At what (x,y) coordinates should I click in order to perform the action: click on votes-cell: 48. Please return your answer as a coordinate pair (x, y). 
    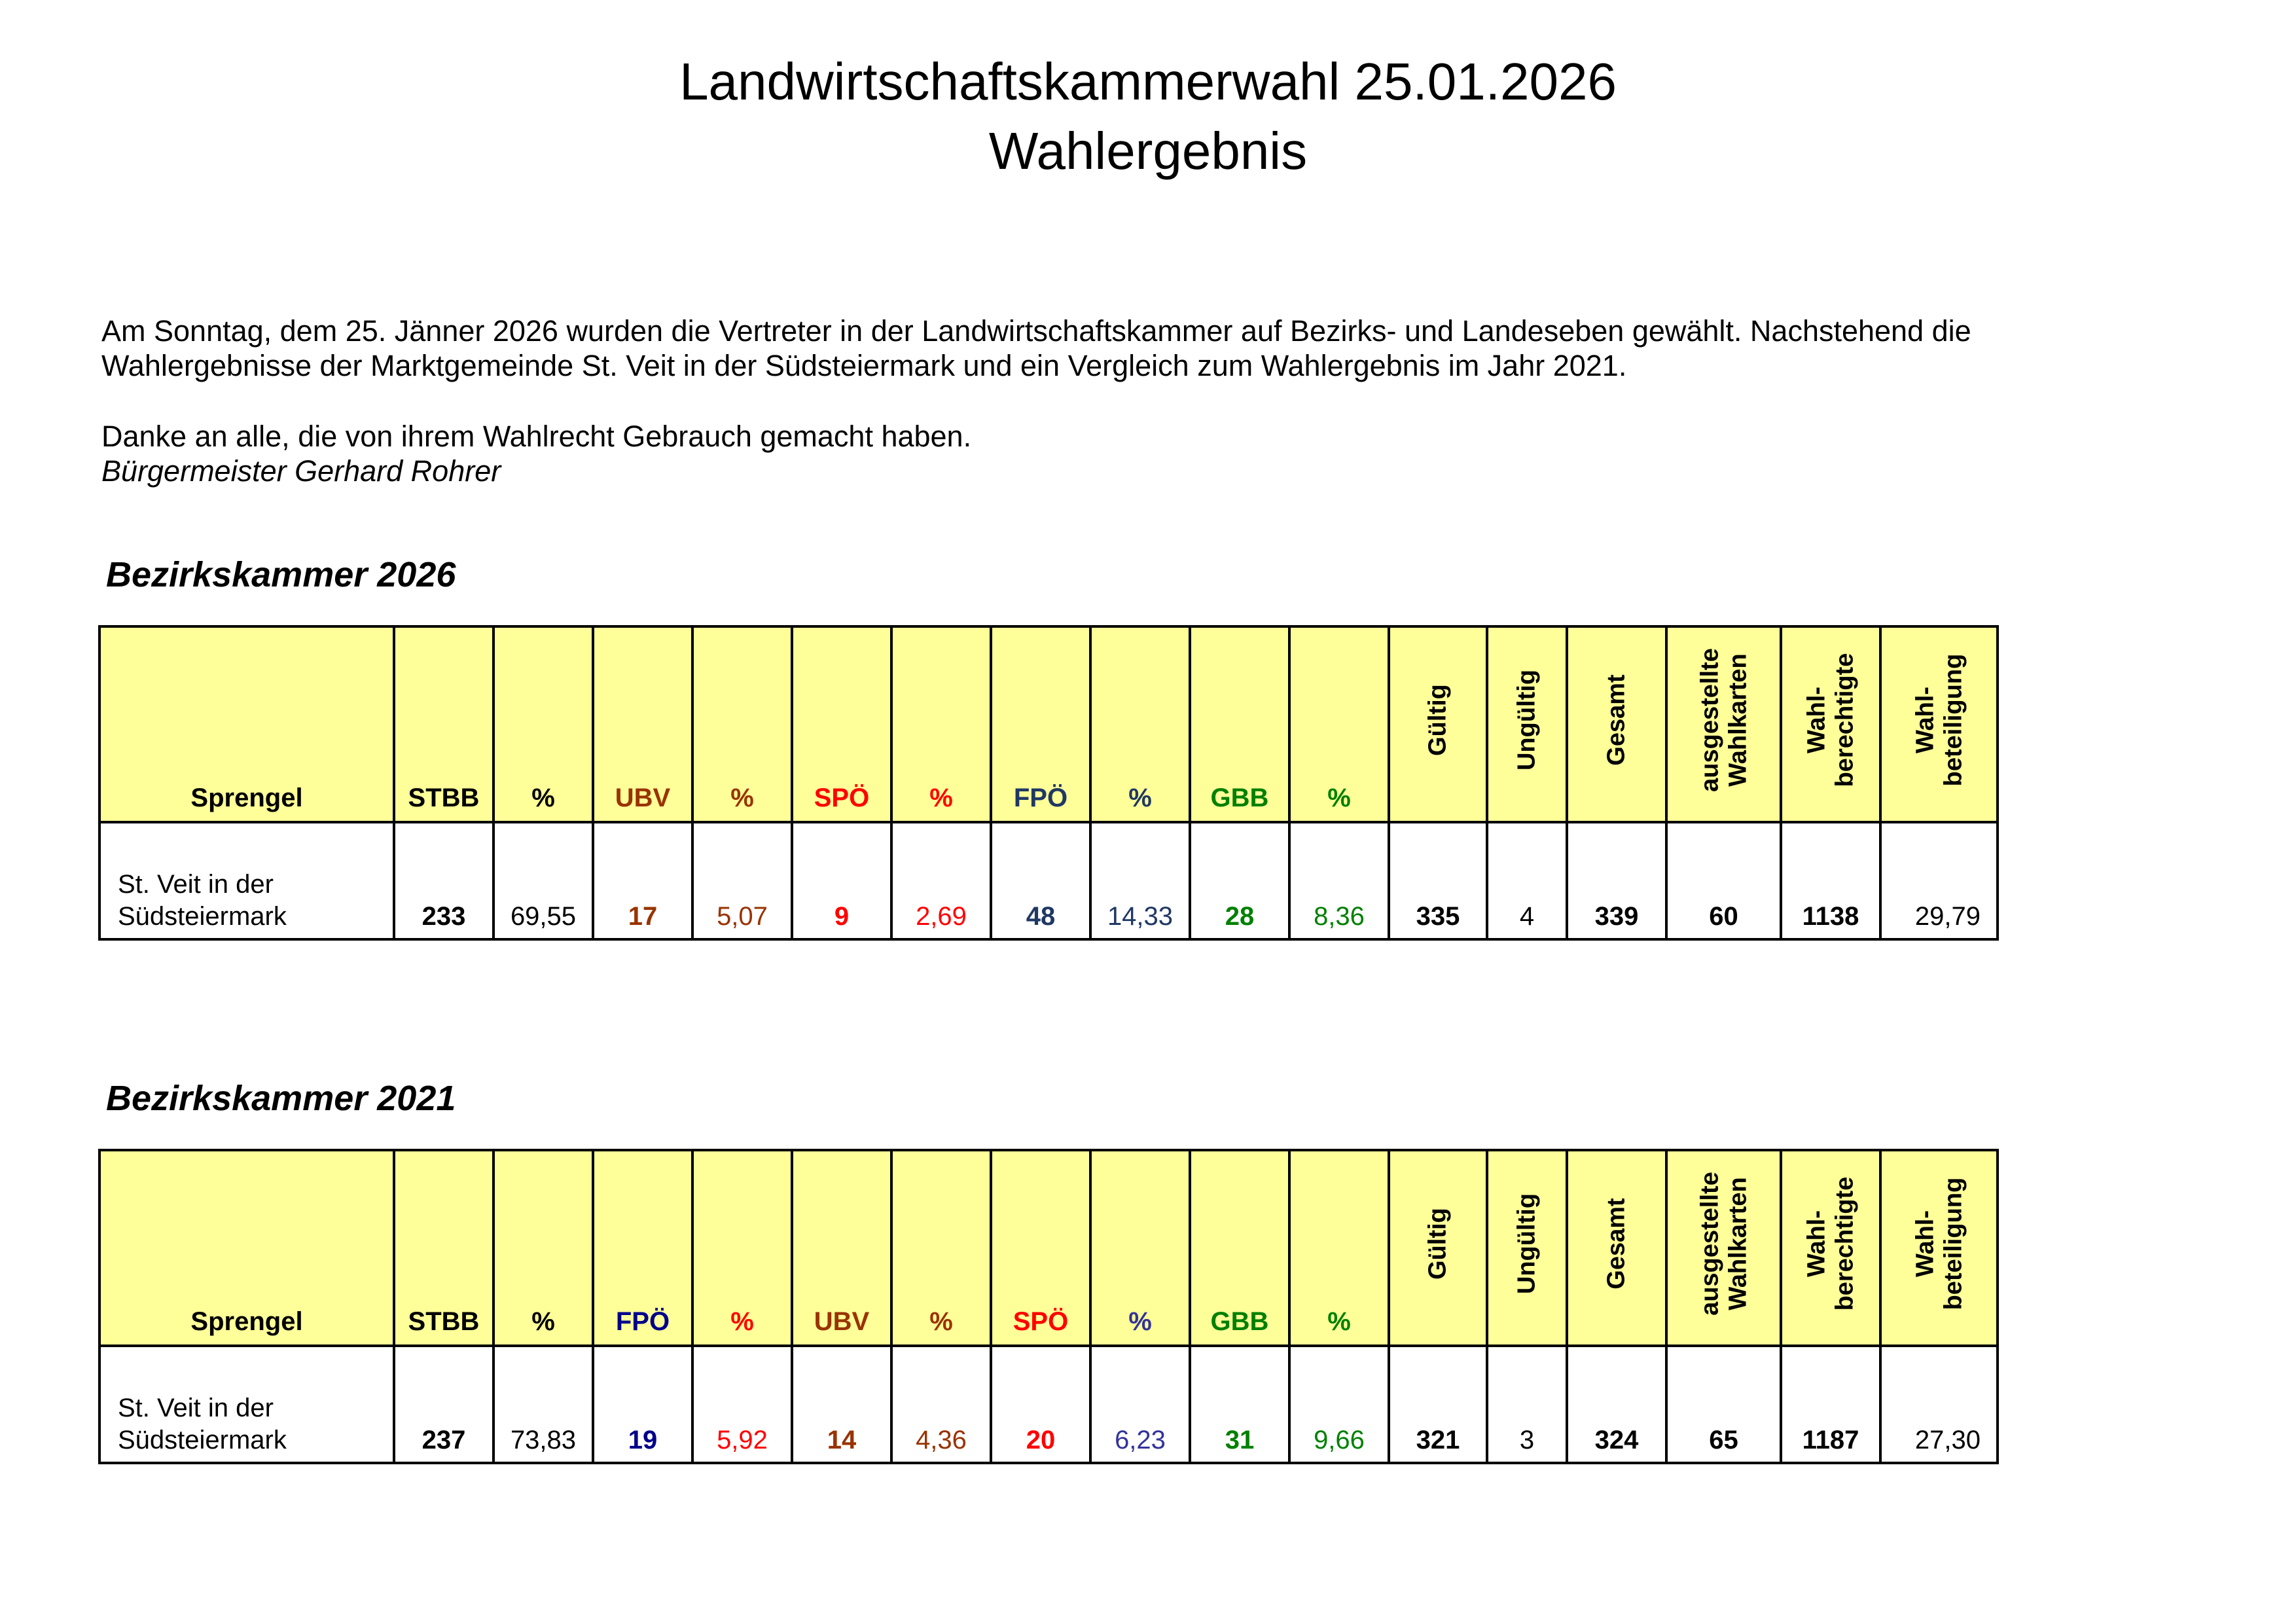
    Looking at the image, I should click on (1041, 880).